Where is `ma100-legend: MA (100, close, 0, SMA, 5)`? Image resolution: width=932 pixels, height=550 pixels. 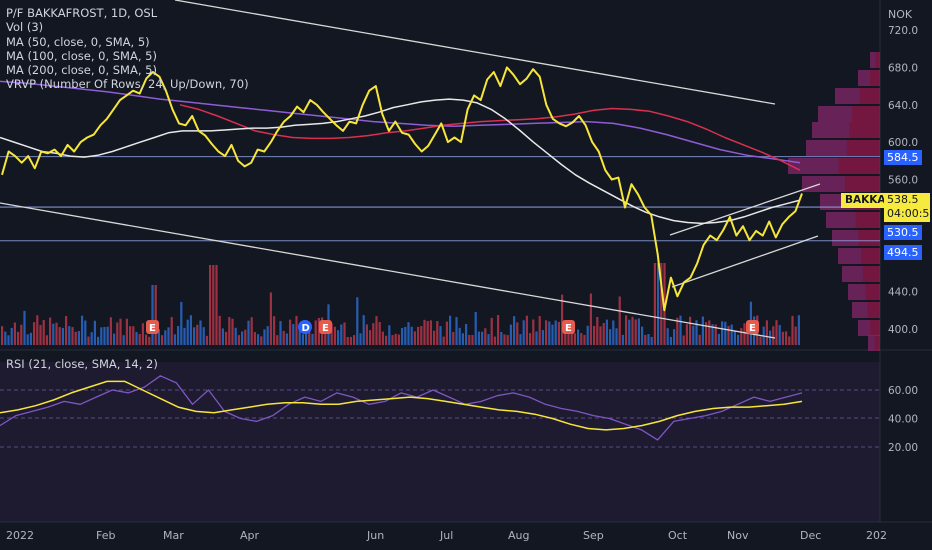 ma100-legend: MA (100, close, 0, SMA, 5) is located at coordinates (81, 55).